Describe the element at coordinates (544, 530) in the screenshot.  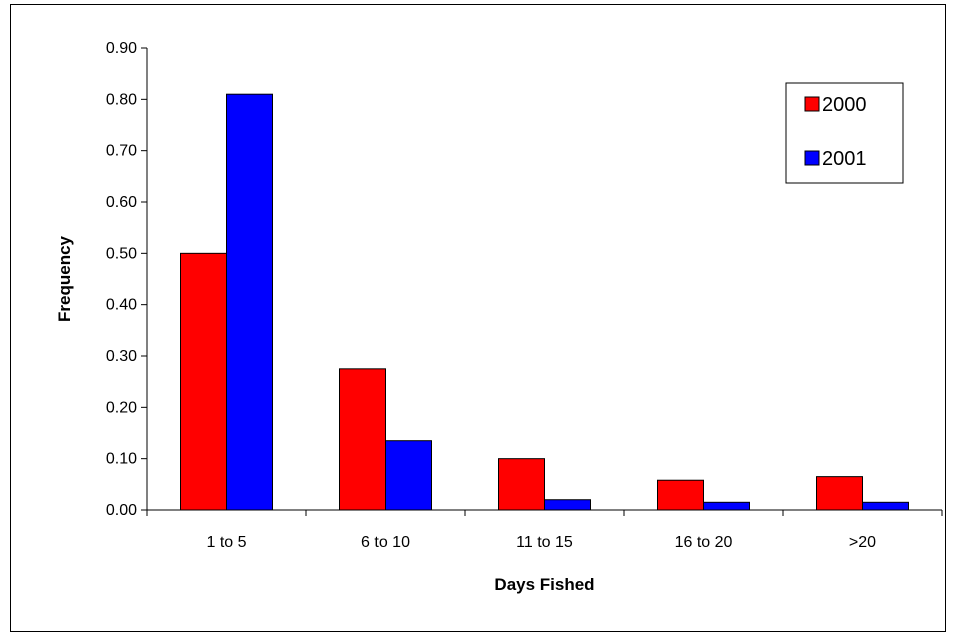
I see `x-axis-ticks: 1 to 5 6 to 10 11 to 15 16 to 20 >20` at that location.